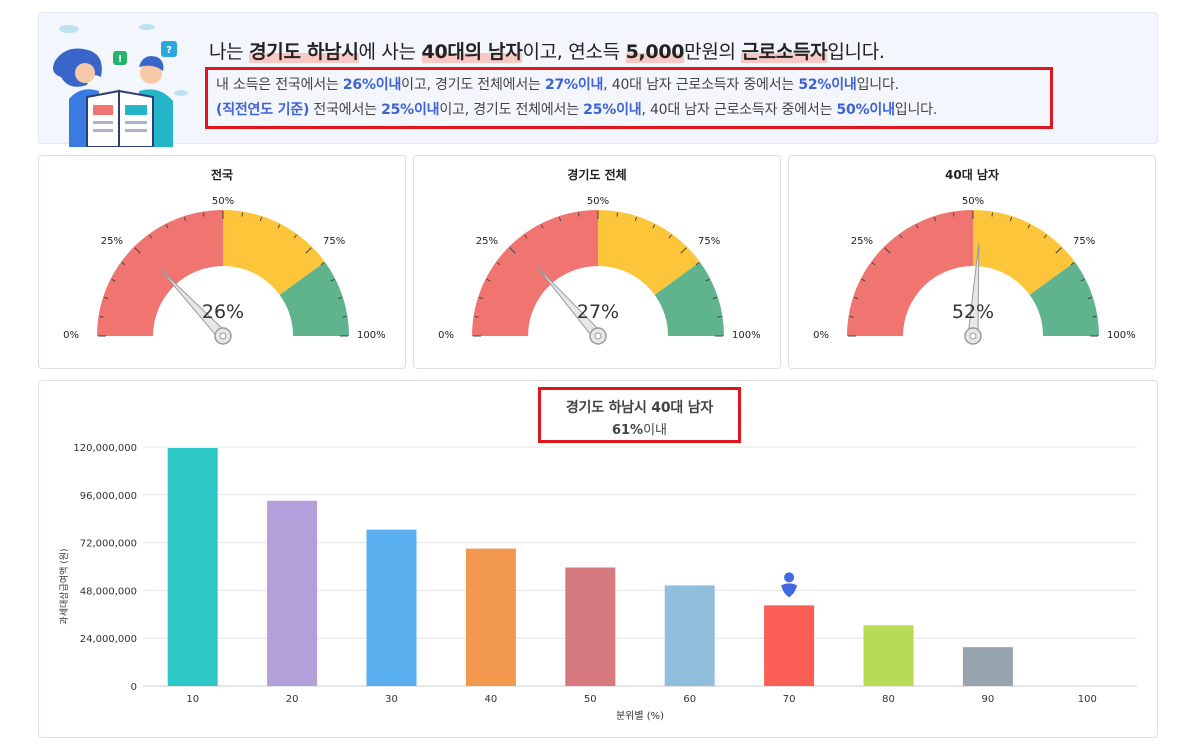  Describe the element at coordinates (988, 699) in the screenshot. I see `x-tick-label: 90` at that location.